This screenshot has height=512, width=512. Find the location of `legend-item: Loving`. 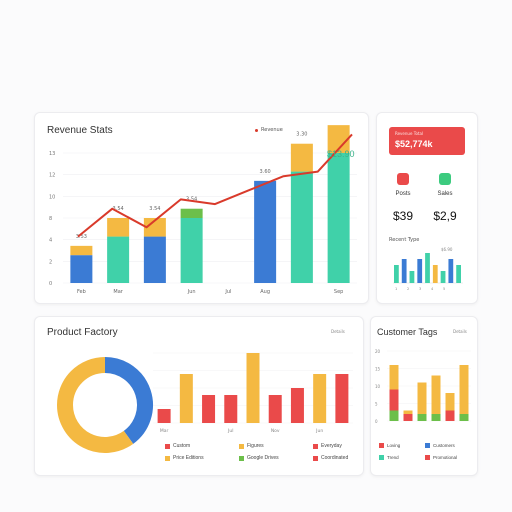

legend-item: Loving is located at coordinates (389, 445).